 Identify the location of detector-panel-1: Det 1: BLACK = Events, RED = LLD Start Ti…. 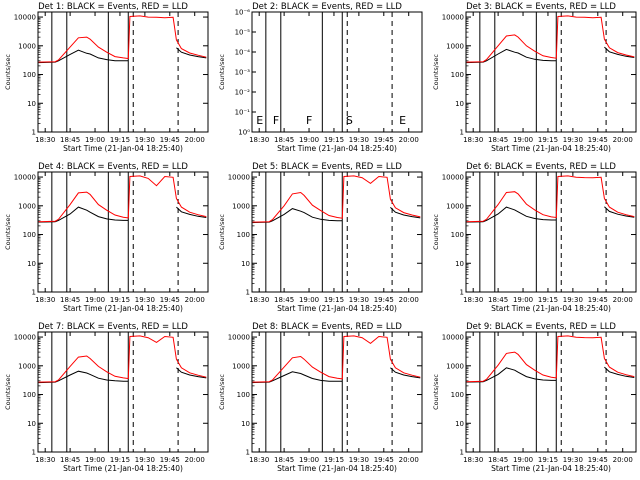
(106, 77).